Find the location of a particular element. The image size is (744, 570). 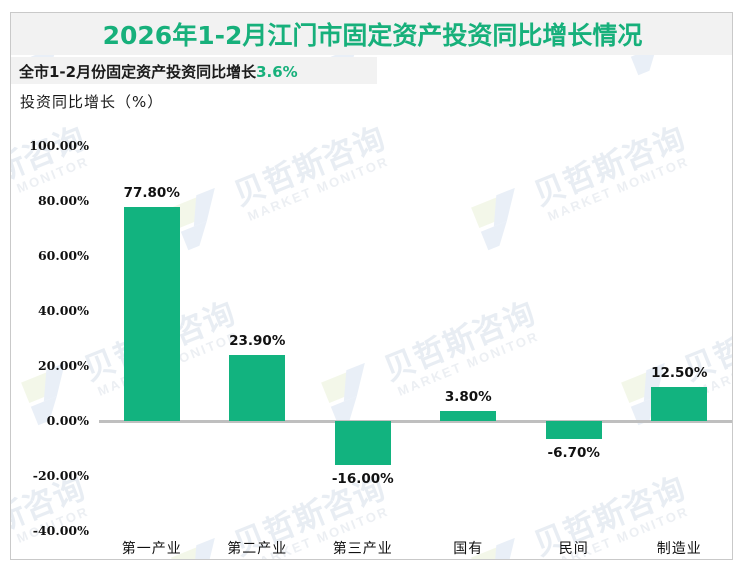

zero-baseline is located at coordinates (415, 421).